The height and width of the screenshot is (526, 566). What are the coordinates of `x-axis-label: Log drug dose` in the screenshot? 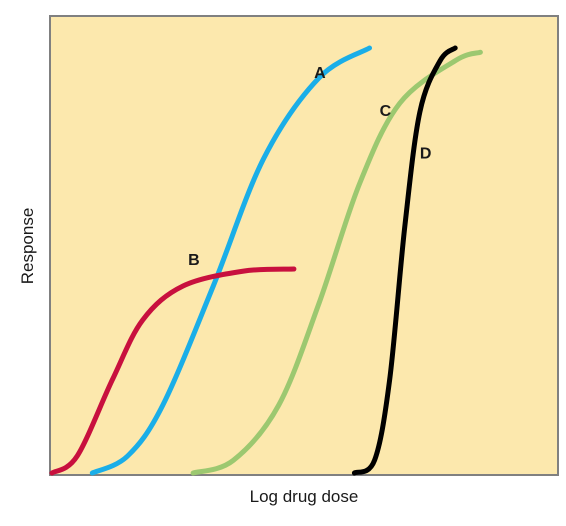 It's located at (304, 496).